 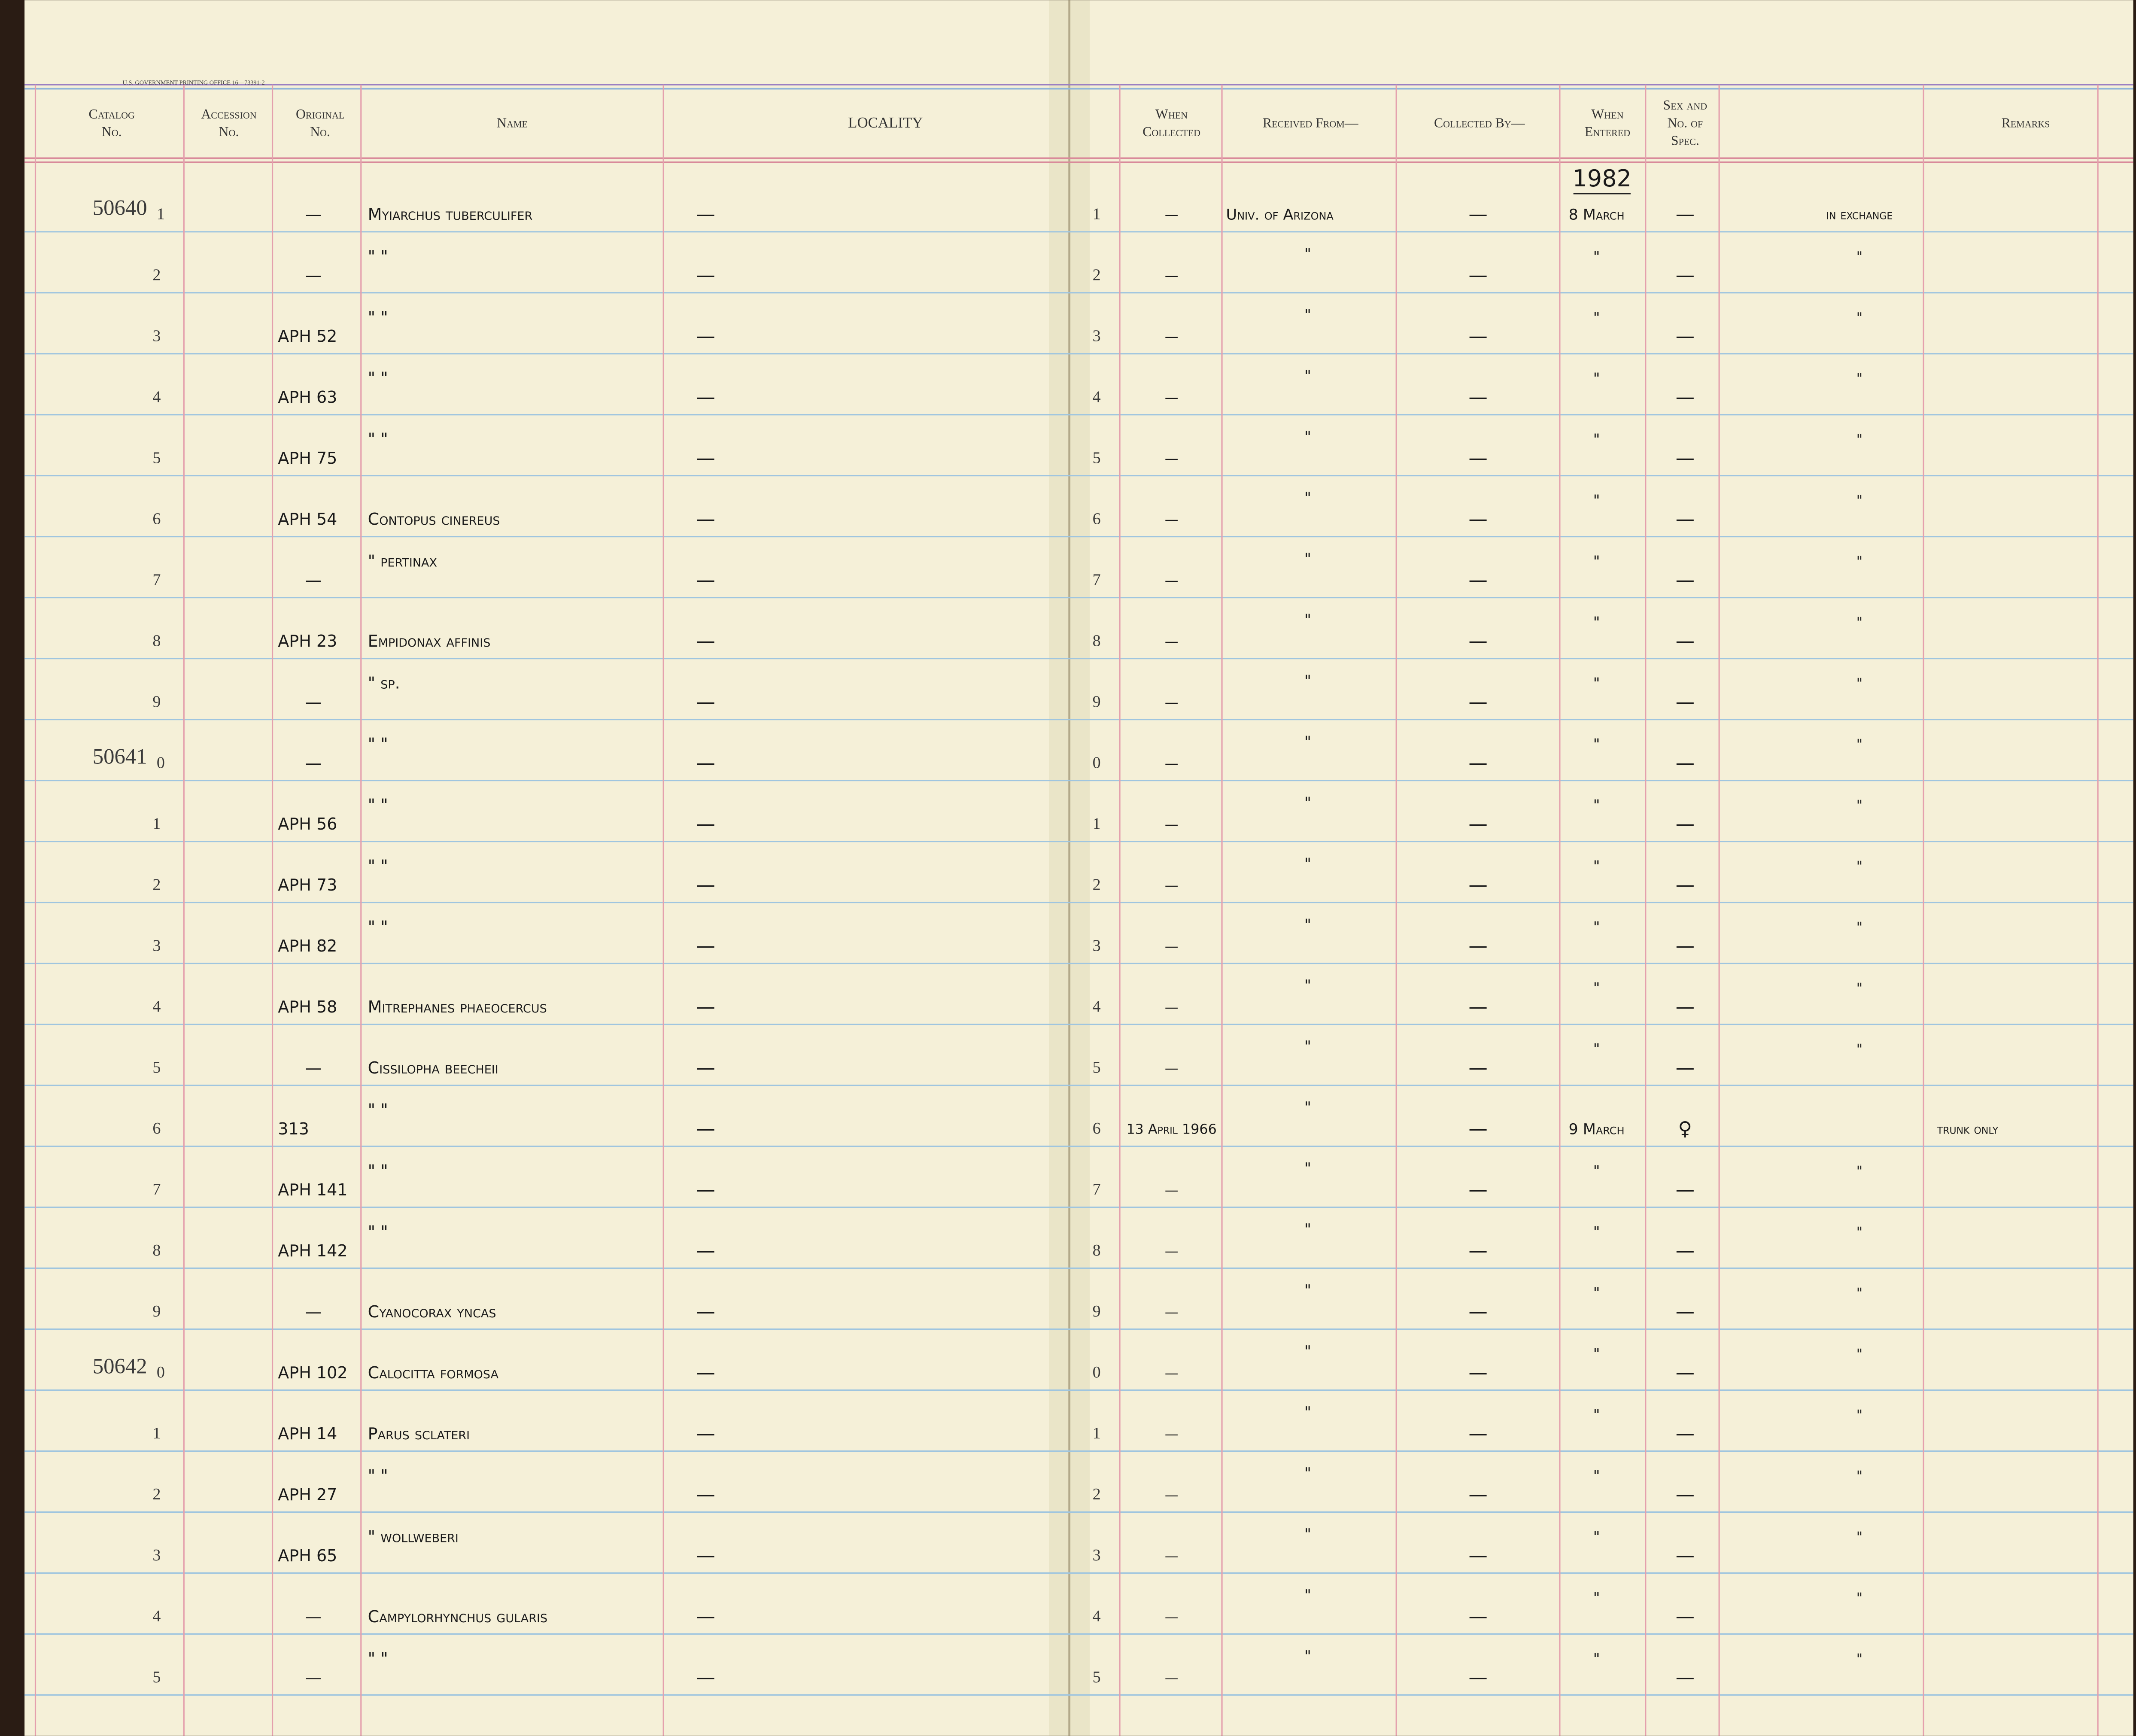 What do you see at coordinates (2026, 123) in the screenshot?
I see `column-header: Remarks` at bounding box center [2026, 123].